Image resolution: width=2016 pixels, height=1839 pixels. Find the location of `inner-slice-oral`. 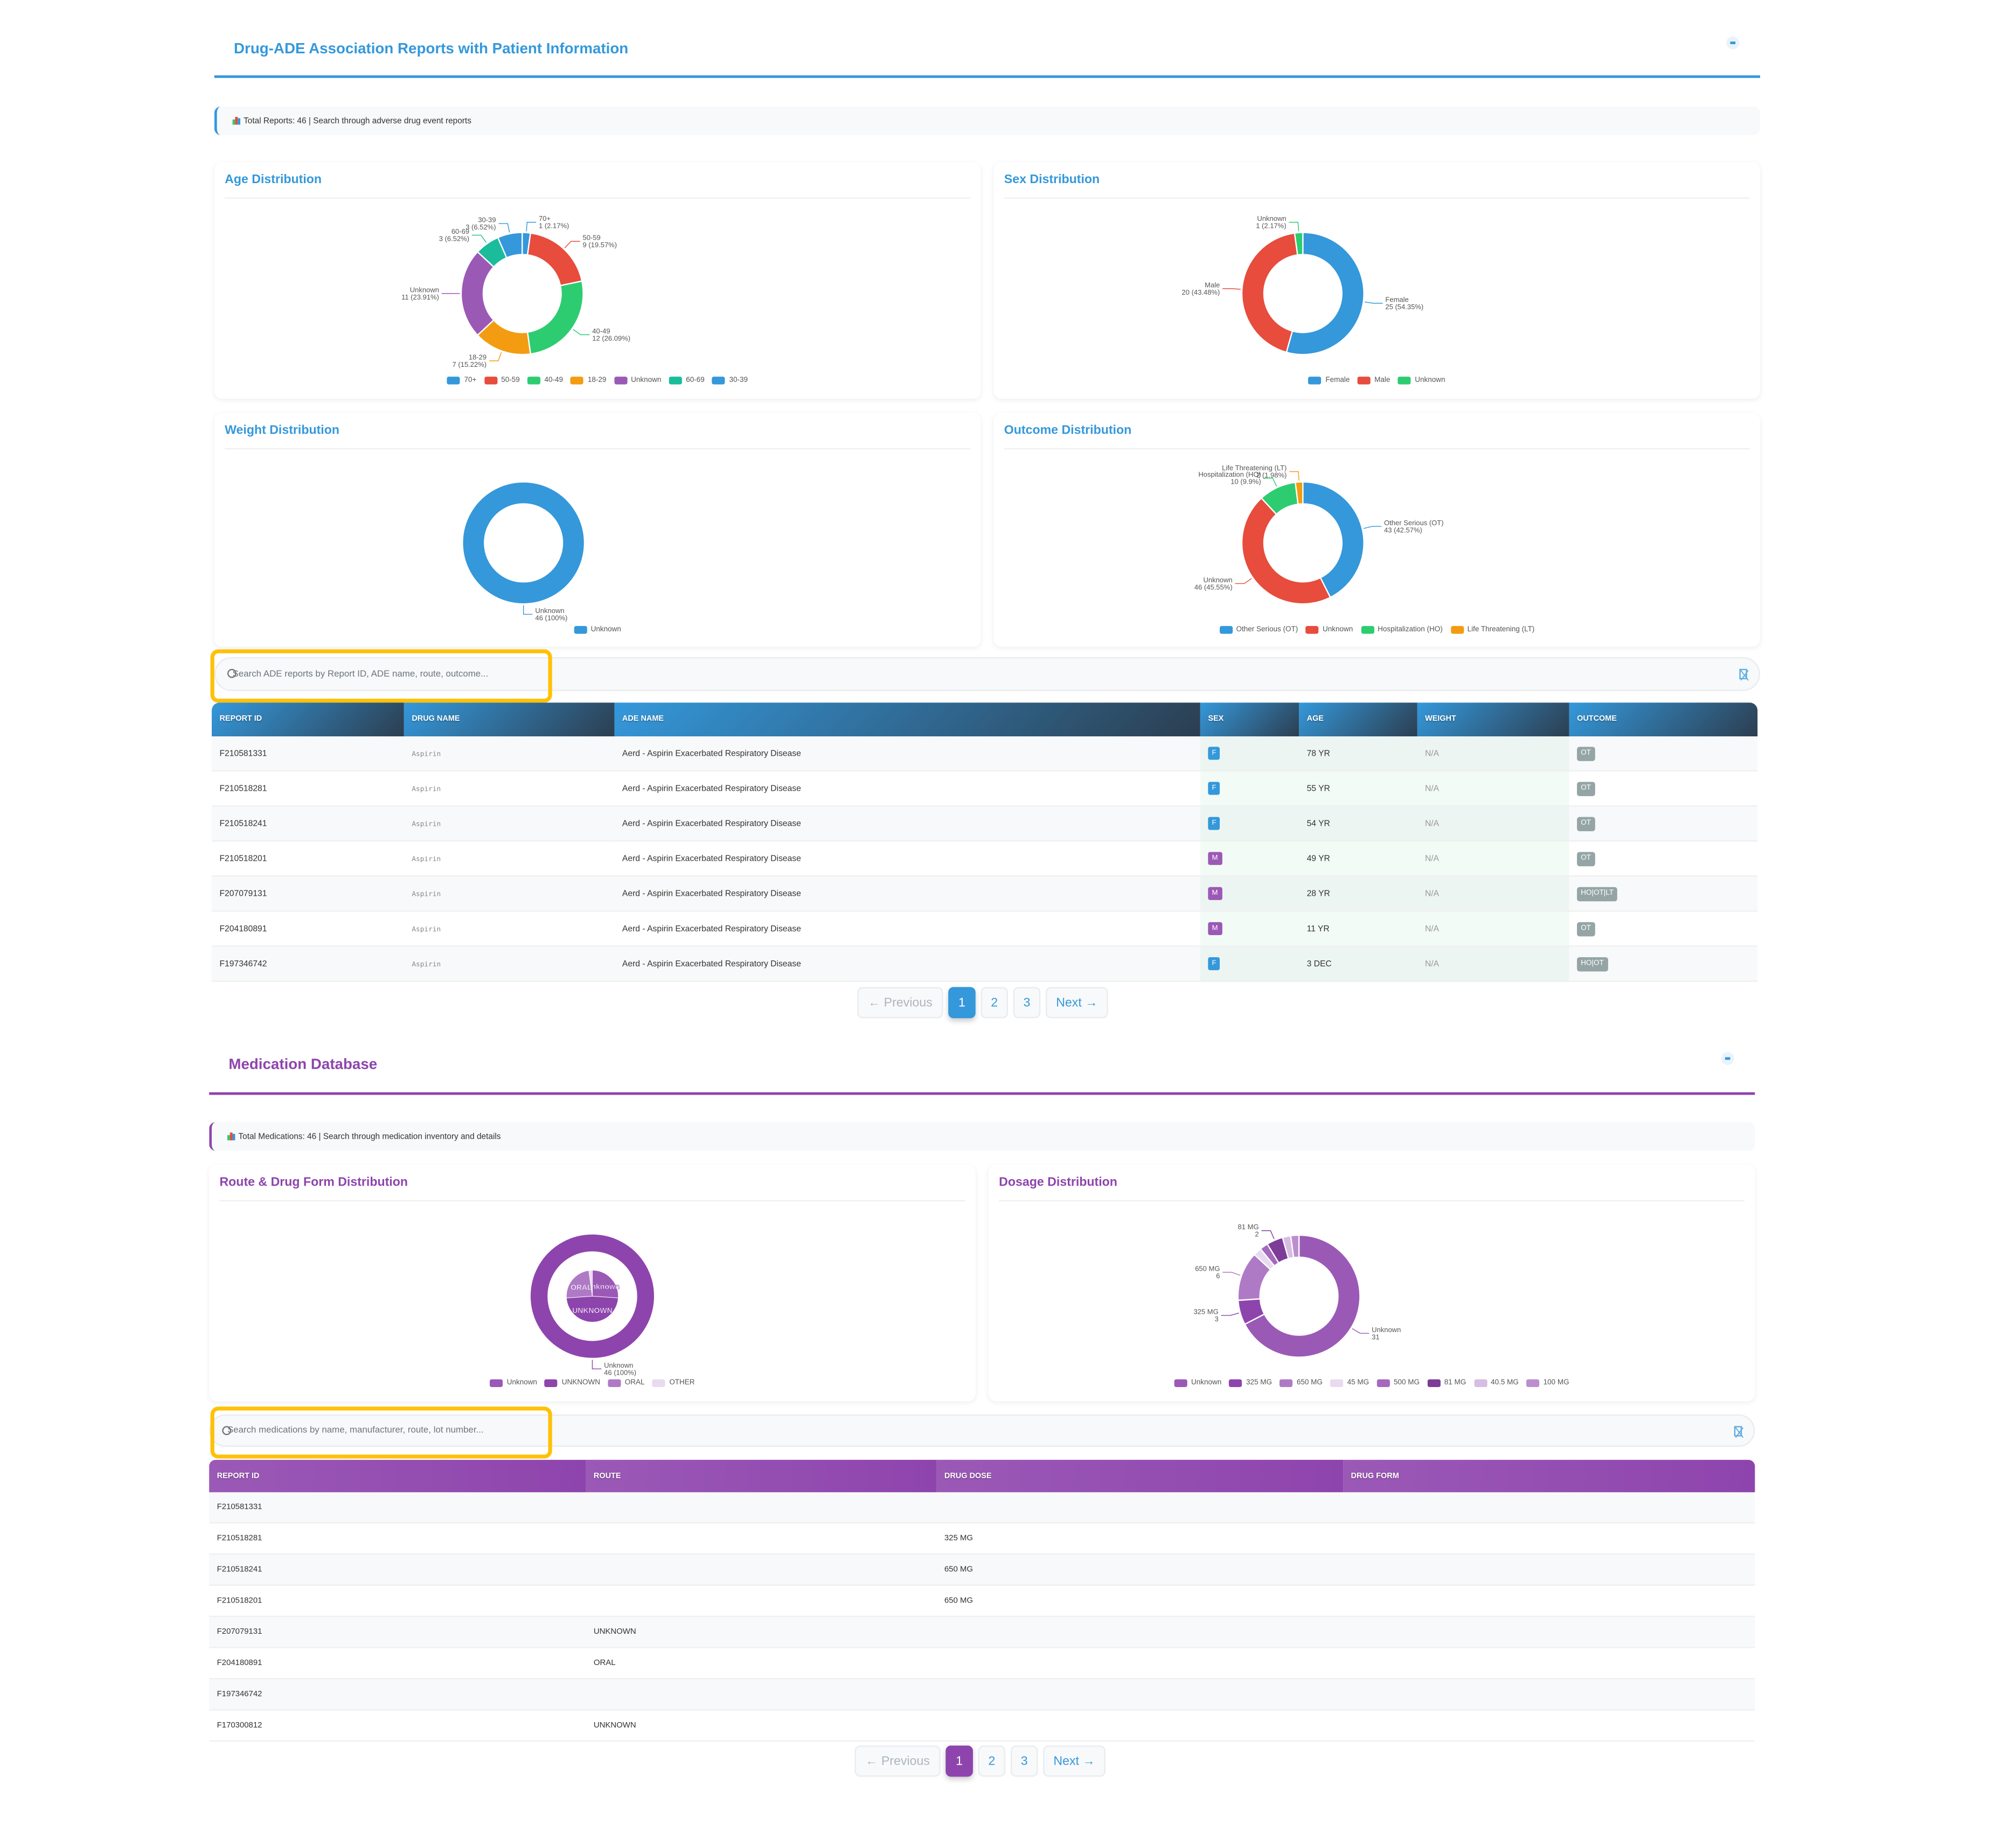

inner-slice-oral is located at coordinates (579, 1285).